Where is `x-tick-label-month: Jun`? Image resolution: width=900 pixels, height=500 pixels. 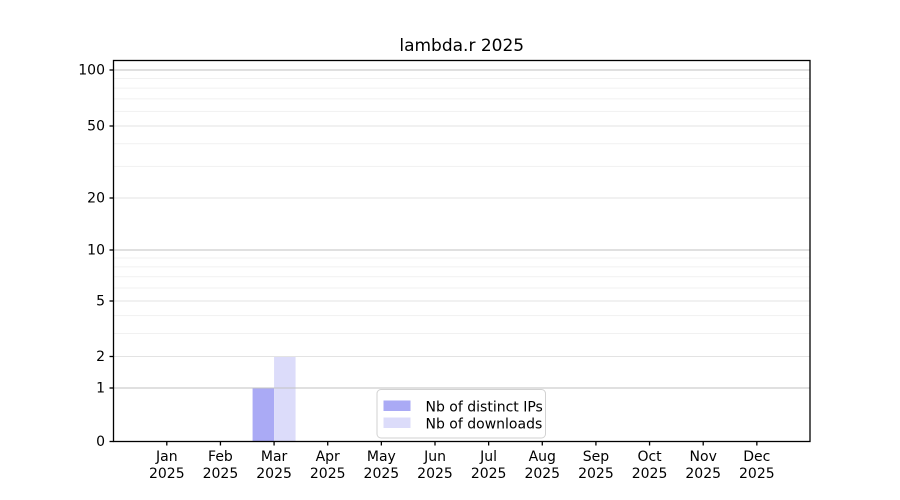 x-tick-label-month: Jun is located at coordinates (434, 457).